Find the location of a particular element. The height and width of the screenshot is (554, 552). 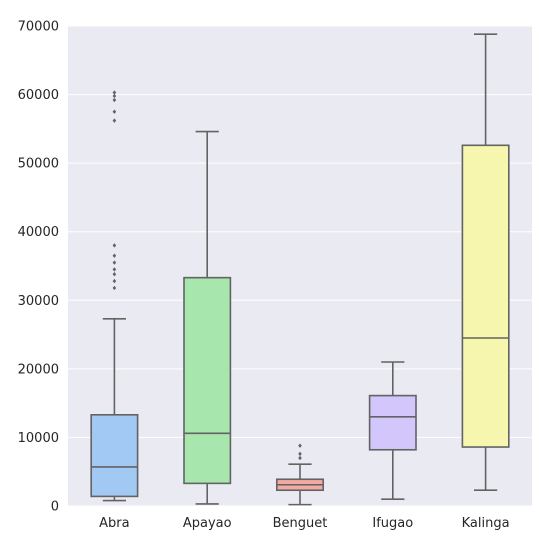

x-tick-label: Benguet is located at coordinates (300, 523).